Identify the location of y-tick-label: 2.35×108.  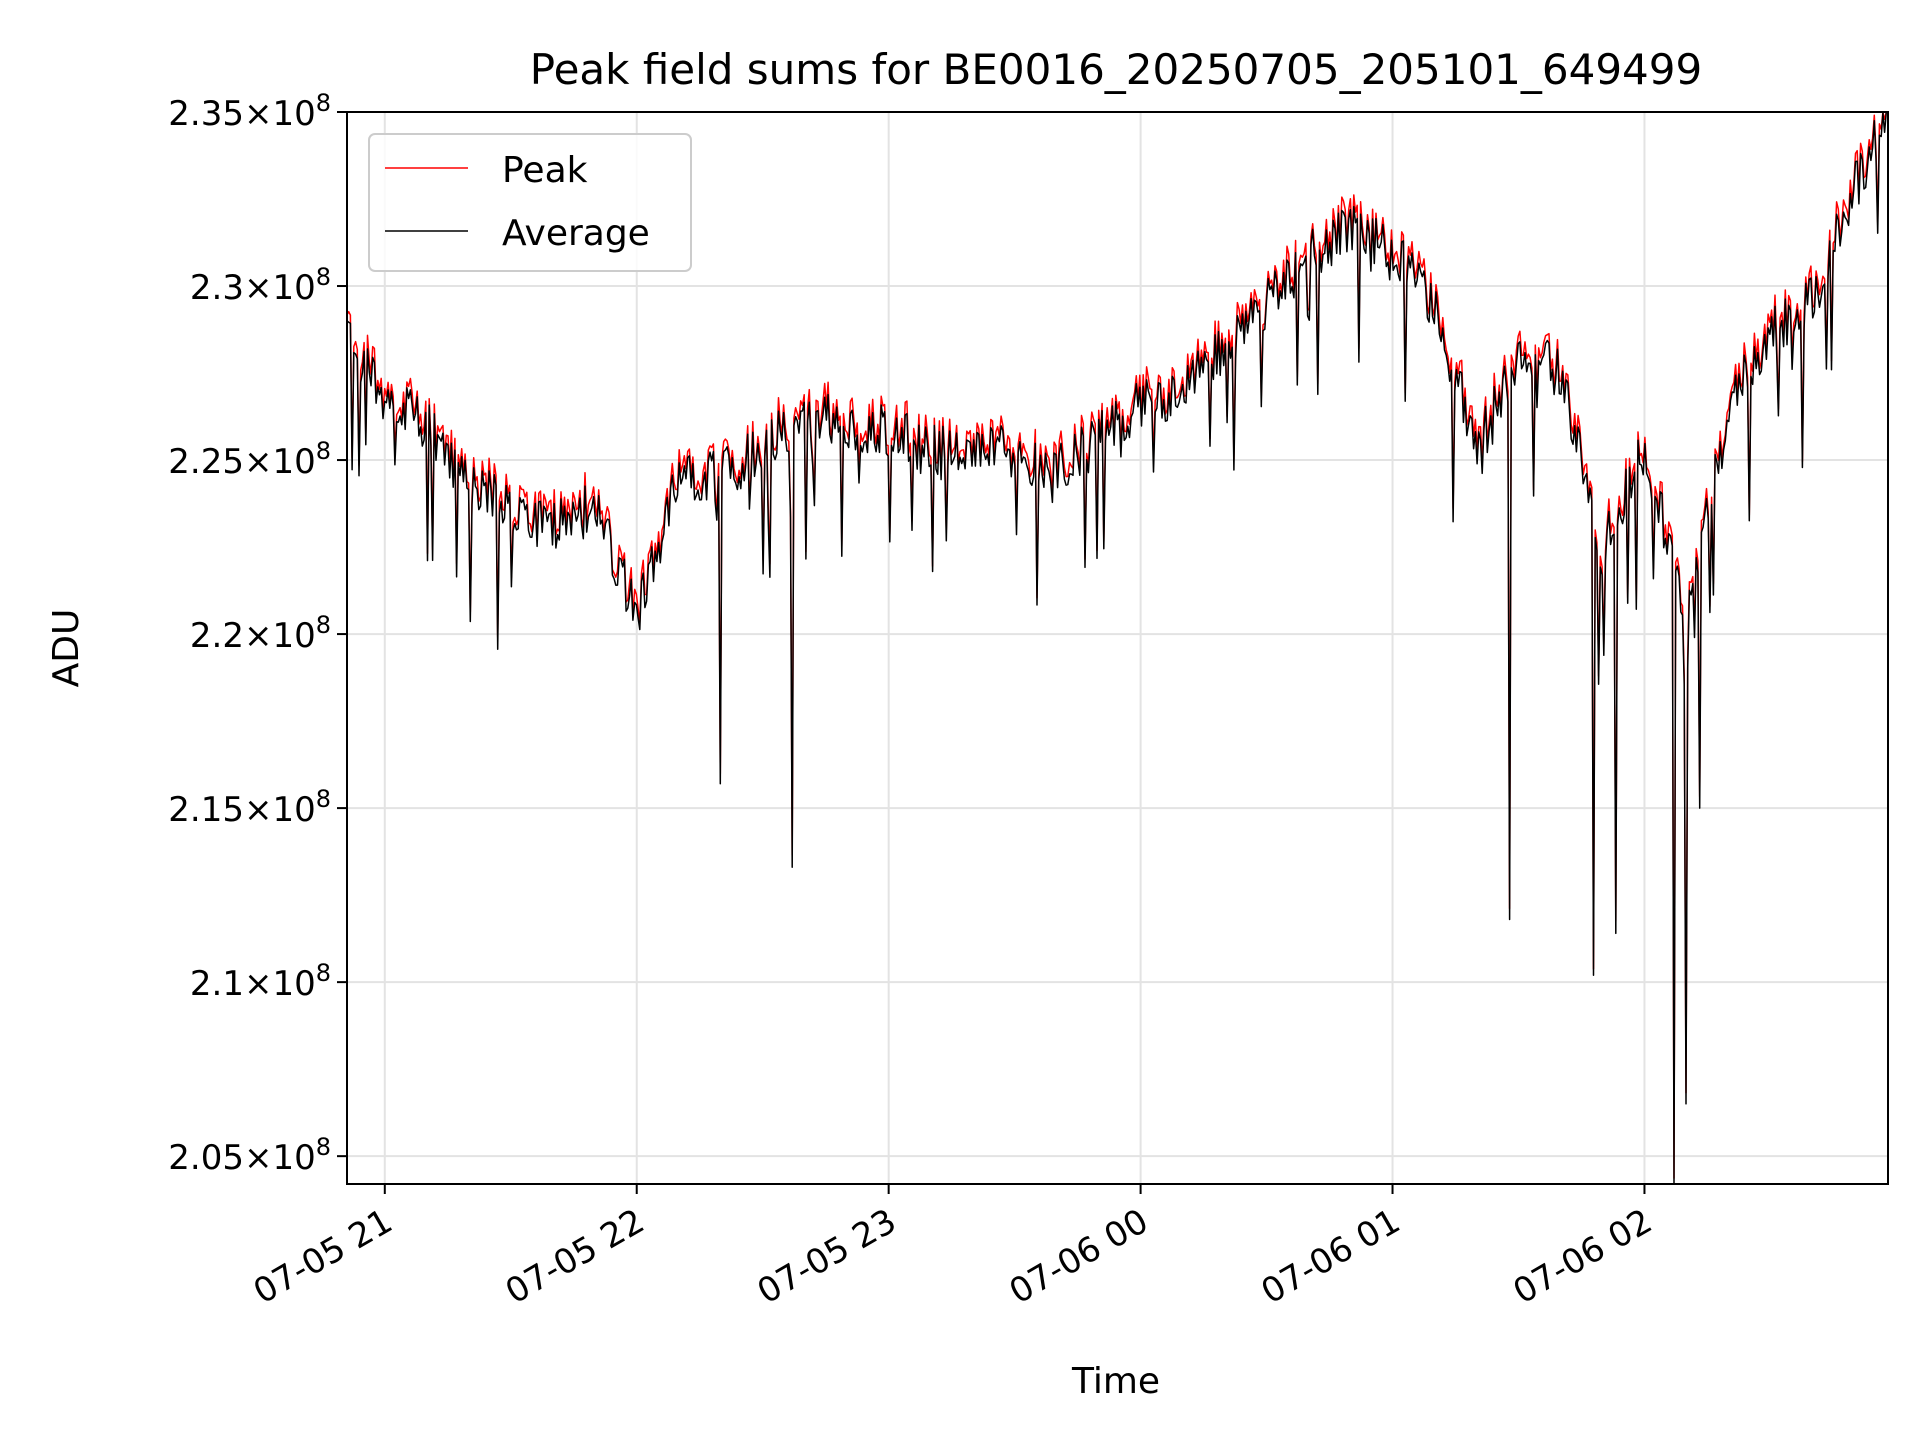
(249, 111).